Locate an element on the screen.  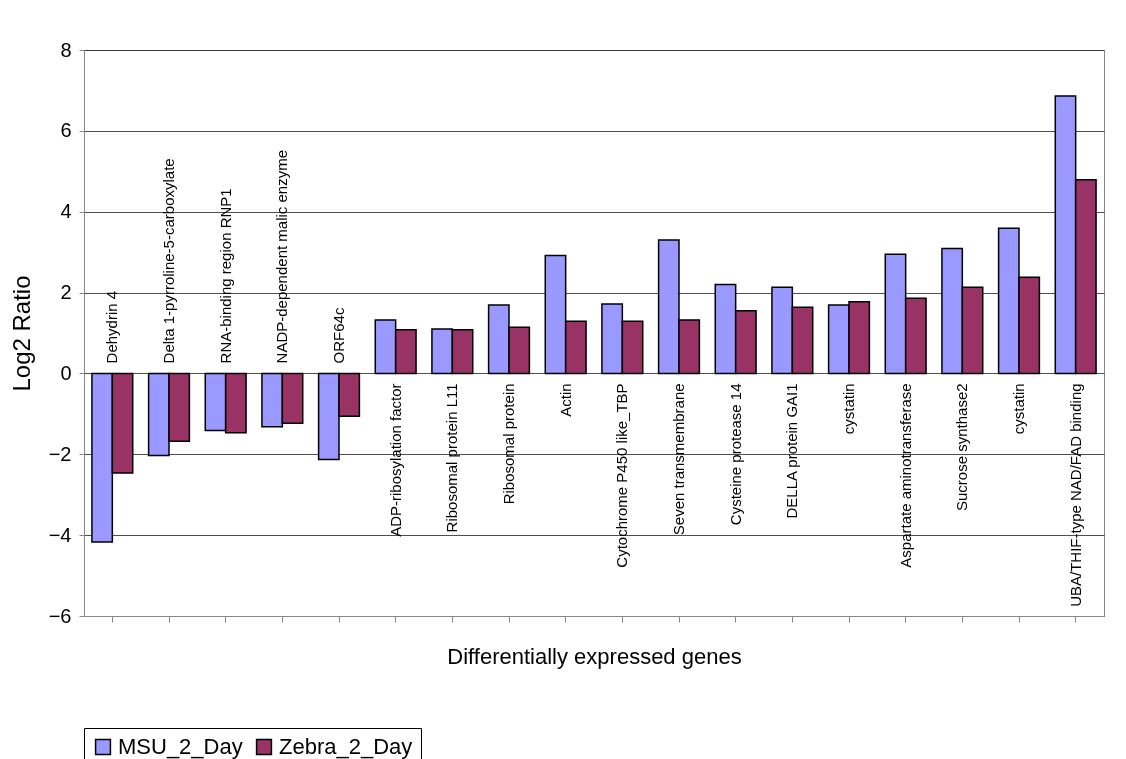
x-tick-label: DELLA protein GAI1 is located at coordinates (792, 451).